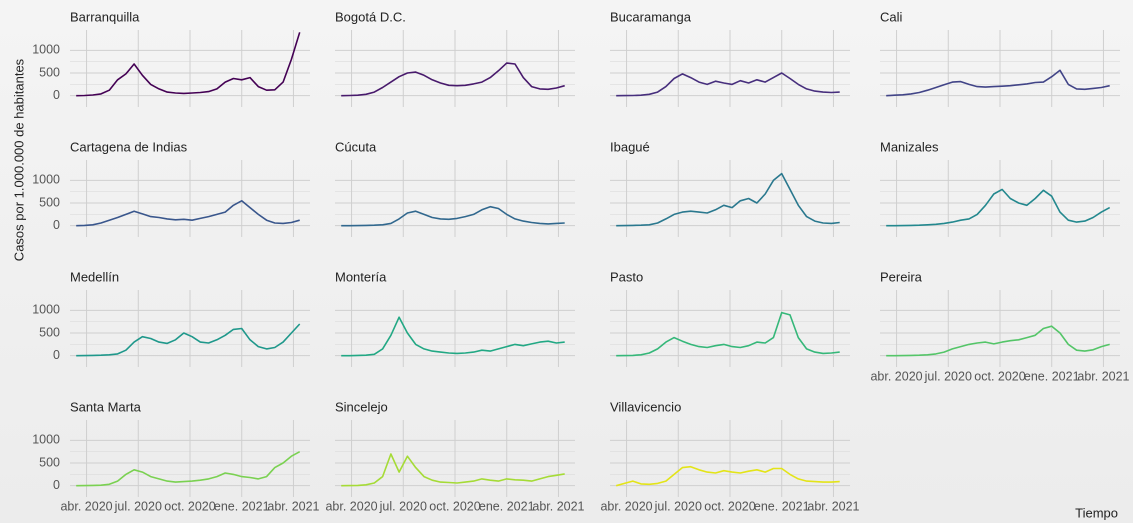 This screenshot has width=1133, height=523. What do you see at coordinates (18, 159) in the screenshot?
I see `y-axis-label: Casos por 1.000.000 de habitantes` at bounding box center [18, 159].